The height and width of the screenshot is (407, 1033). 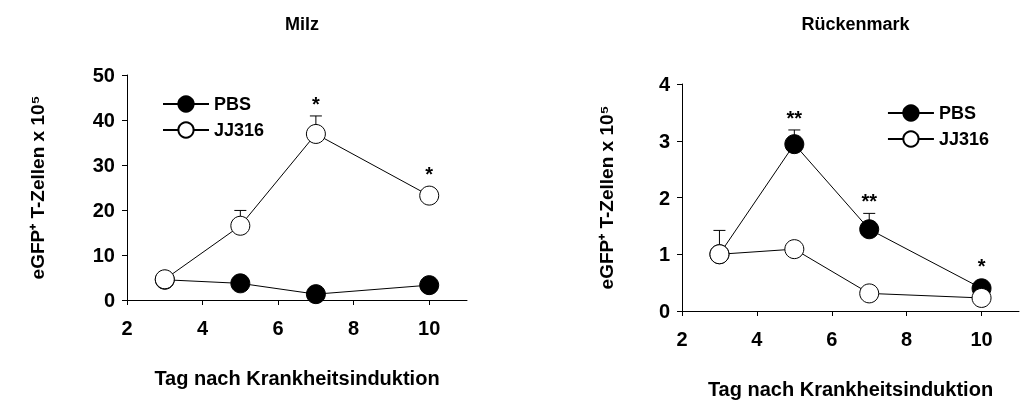 What do you see at coordinates (664, 197) in the screenshot?
I see `y-tick-label: 2` at bounding box center [664, 197].